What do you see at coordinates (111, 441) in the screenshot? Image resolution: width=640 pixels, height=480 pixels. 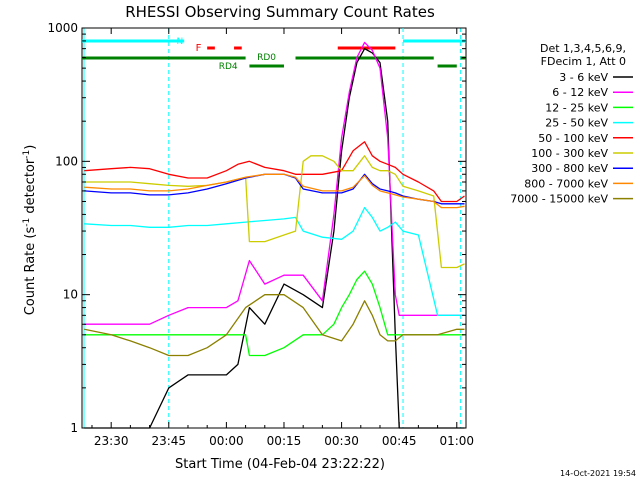 I see `x-tick-label-0: 23:30` at bounding box center [111, 441].